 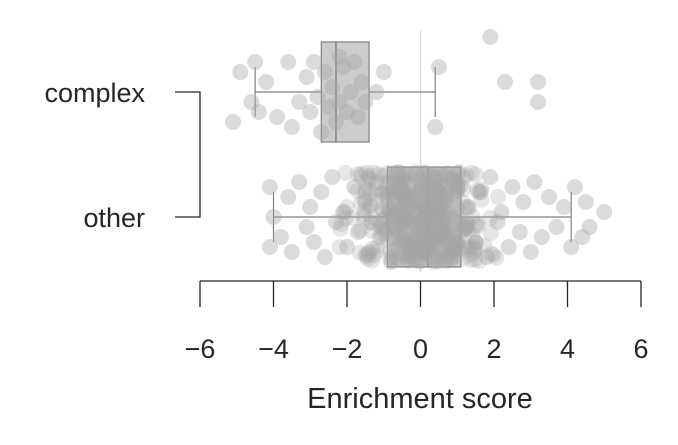 I want to click on x-tick-label: −4, so click(x=273, y=349).